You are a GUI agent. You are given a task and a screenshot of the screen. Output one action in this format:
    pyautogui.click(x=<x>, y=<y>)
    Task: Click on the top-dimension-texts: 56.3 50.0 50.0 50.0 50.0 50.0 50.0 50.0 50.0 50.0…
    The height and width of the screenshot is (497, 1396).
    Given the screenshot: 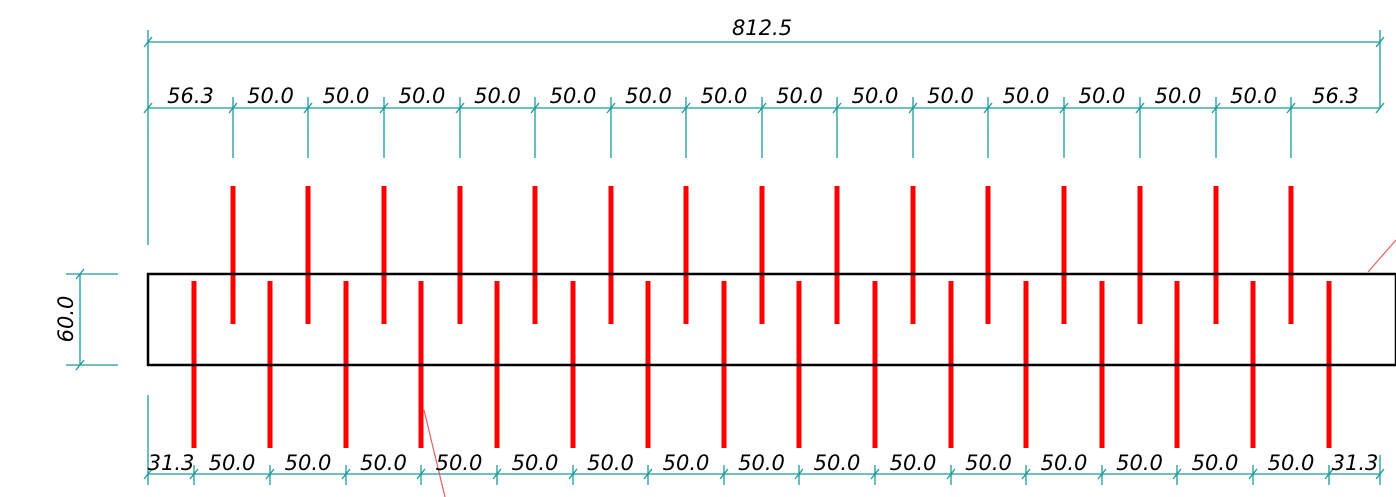 What is the action you would take?
    pyautogui.click(x=763, y=96)
    